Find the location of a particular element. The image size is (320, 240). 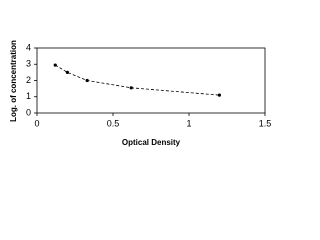

y-tick-label: 0 is located at coordinates (28, 112).